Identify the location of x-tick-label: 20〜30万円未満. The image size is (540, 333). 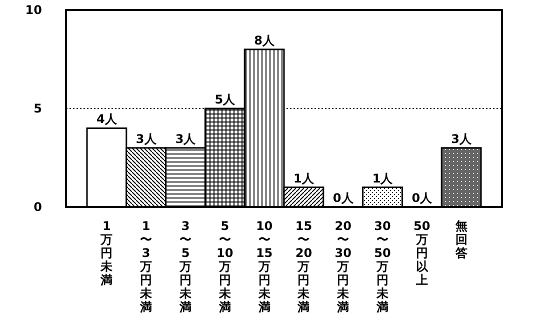
(343, 266).